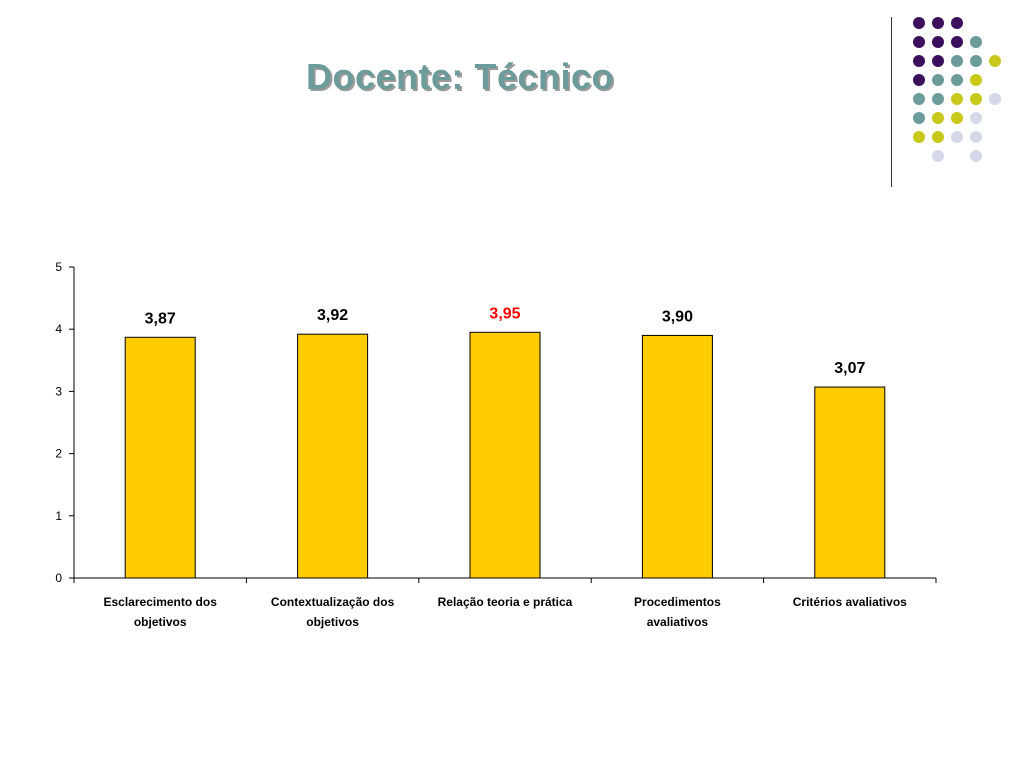  I want to click on y-tick-label: 3, so click(58, 391).